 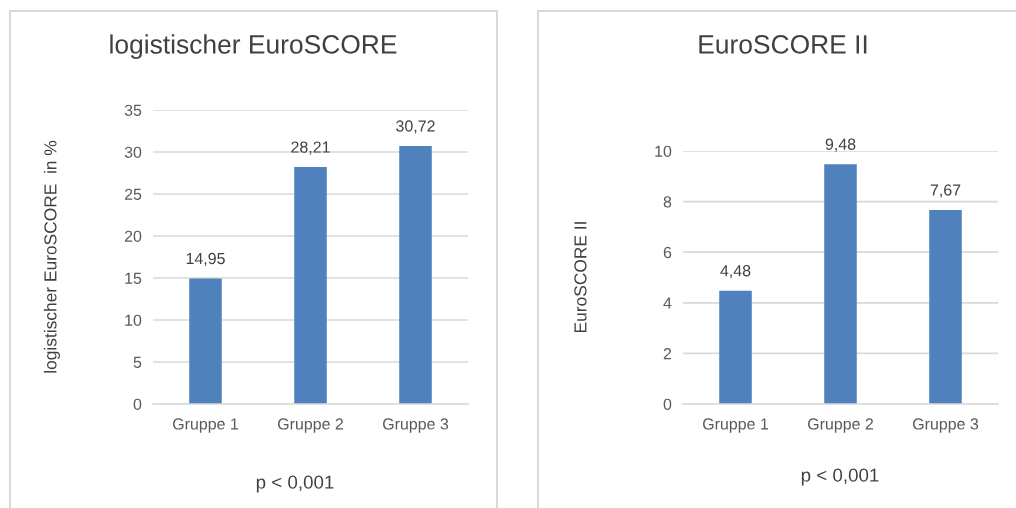 I want to click on y-tick-label: 15, so click(x=133, y=278).